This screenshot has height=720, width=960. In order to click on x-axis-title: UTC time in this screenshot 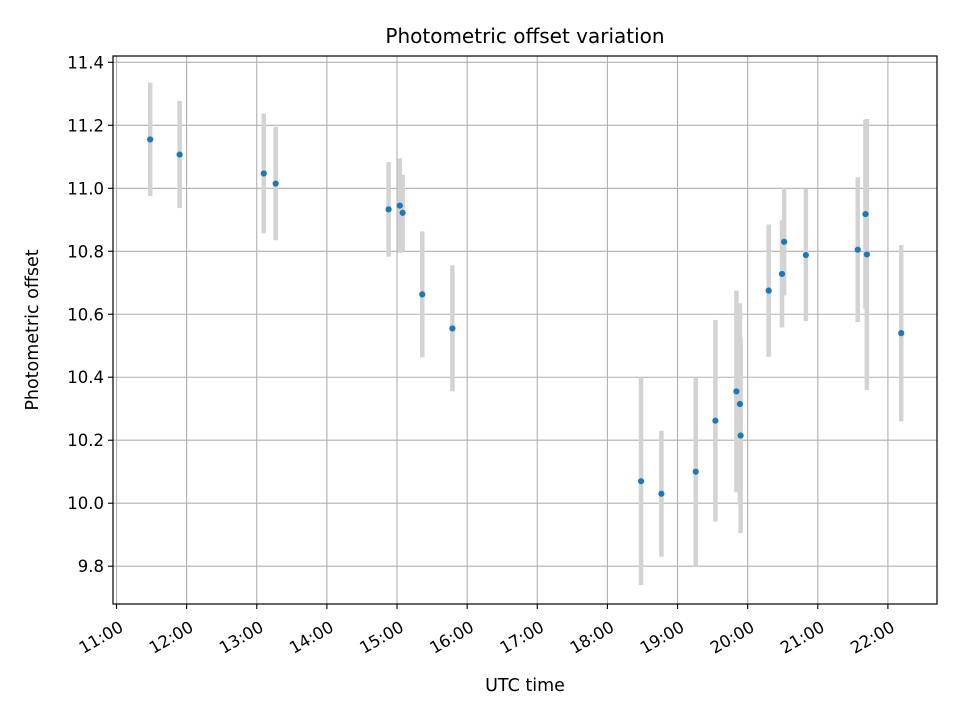, I will do `click(525, 686)`.